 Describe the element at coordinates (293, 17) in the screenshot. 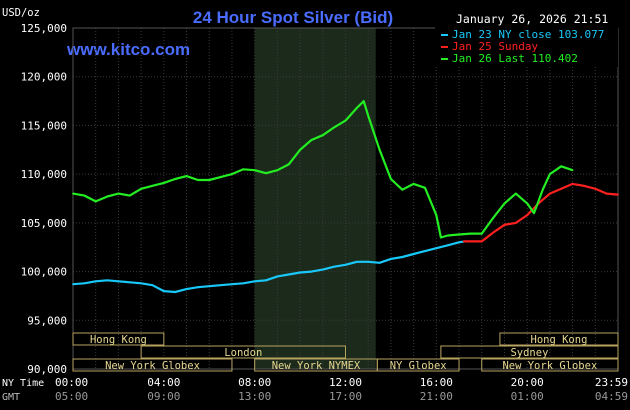

I see `chart-title: 24 Hour Spot Silver (Bid)` at that location.